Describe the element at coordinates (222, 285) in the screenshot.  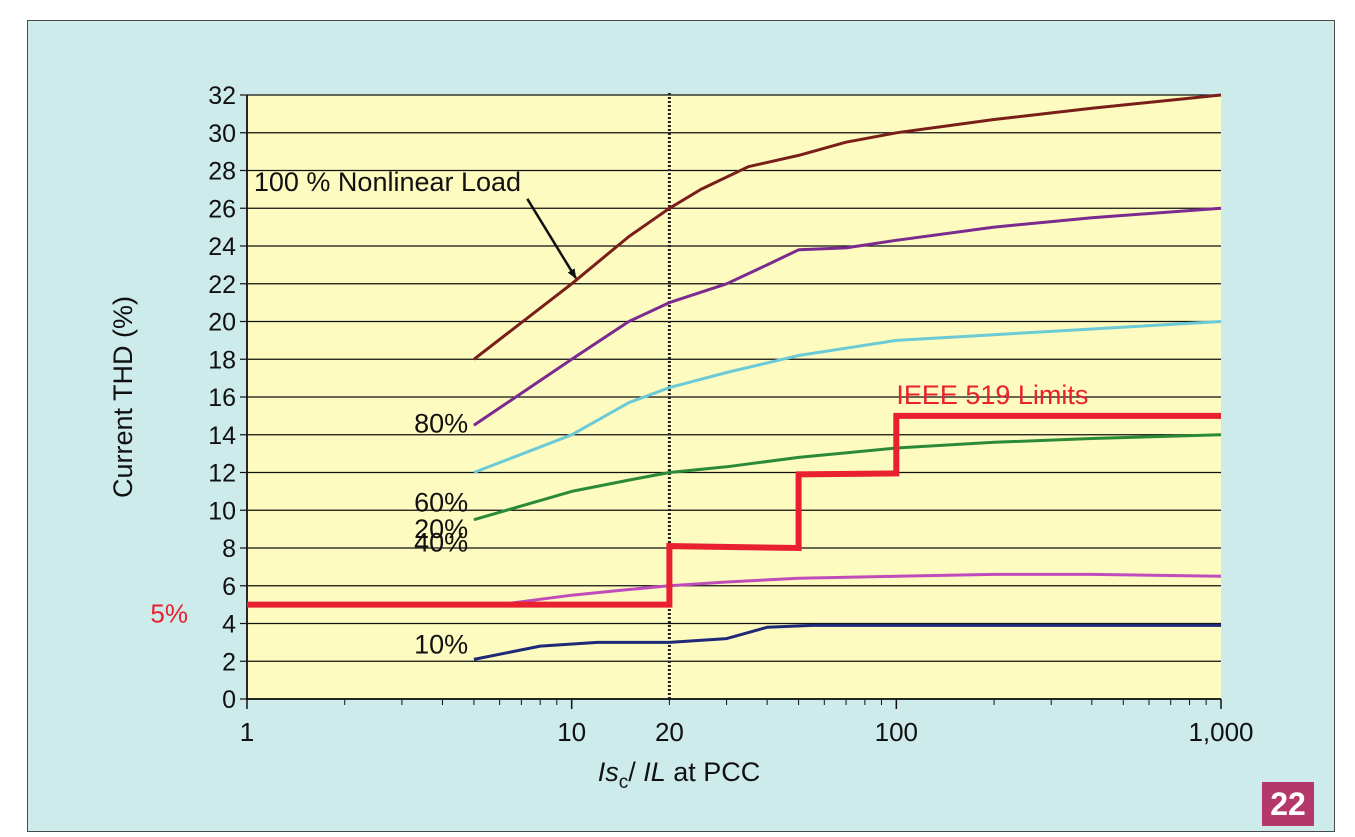
I see `y-tick-label-22: 22` at that location.